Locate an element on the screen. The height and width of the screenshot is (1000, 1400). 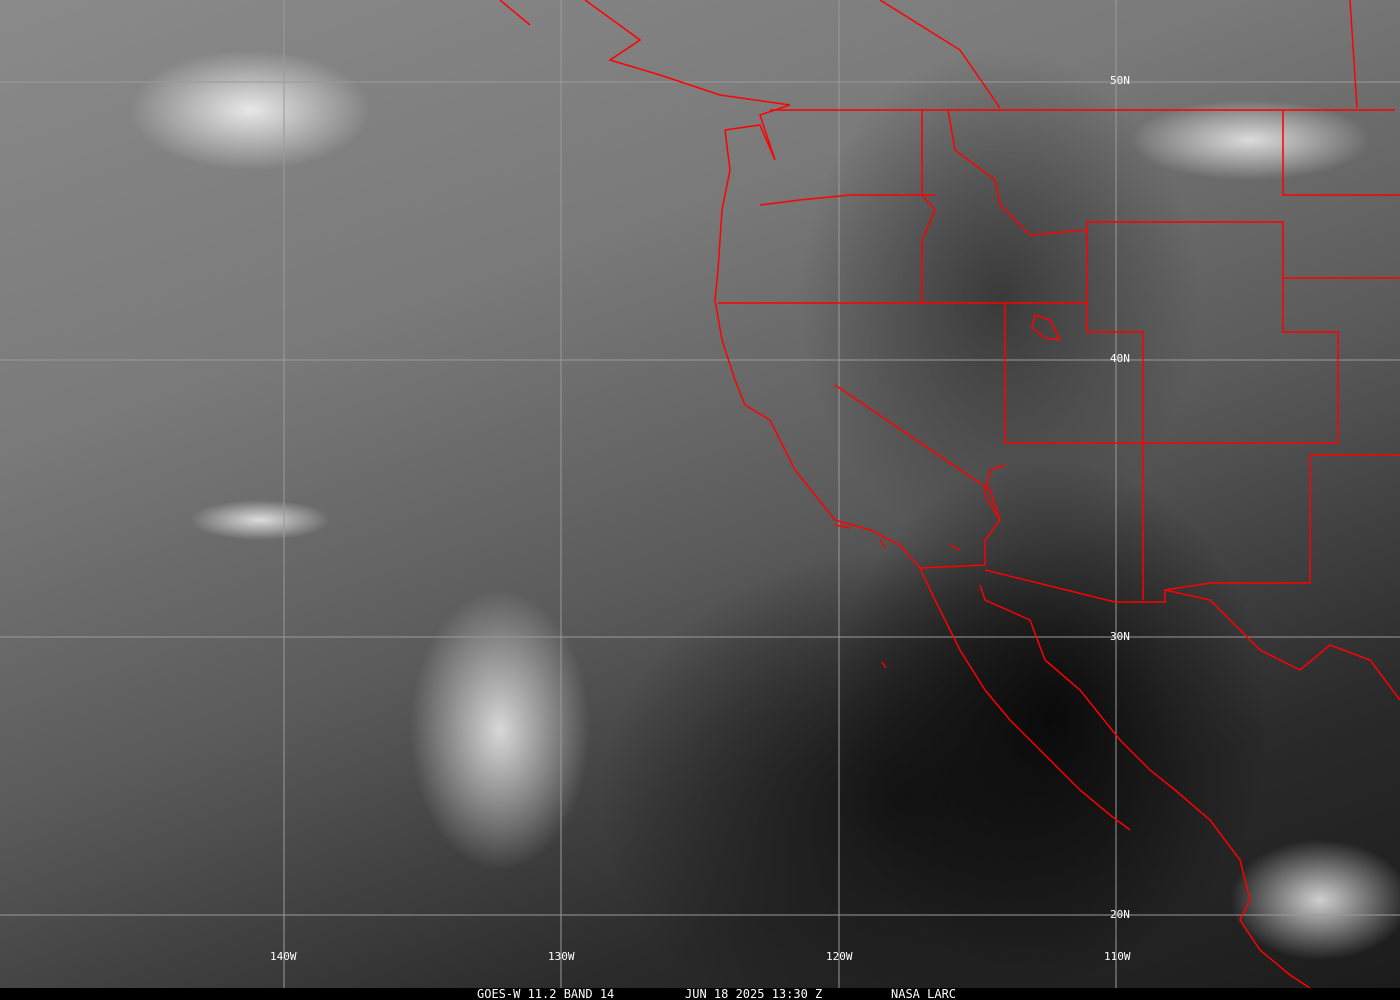
lon-label-120w: 120W is located at coordinates (839, 956).